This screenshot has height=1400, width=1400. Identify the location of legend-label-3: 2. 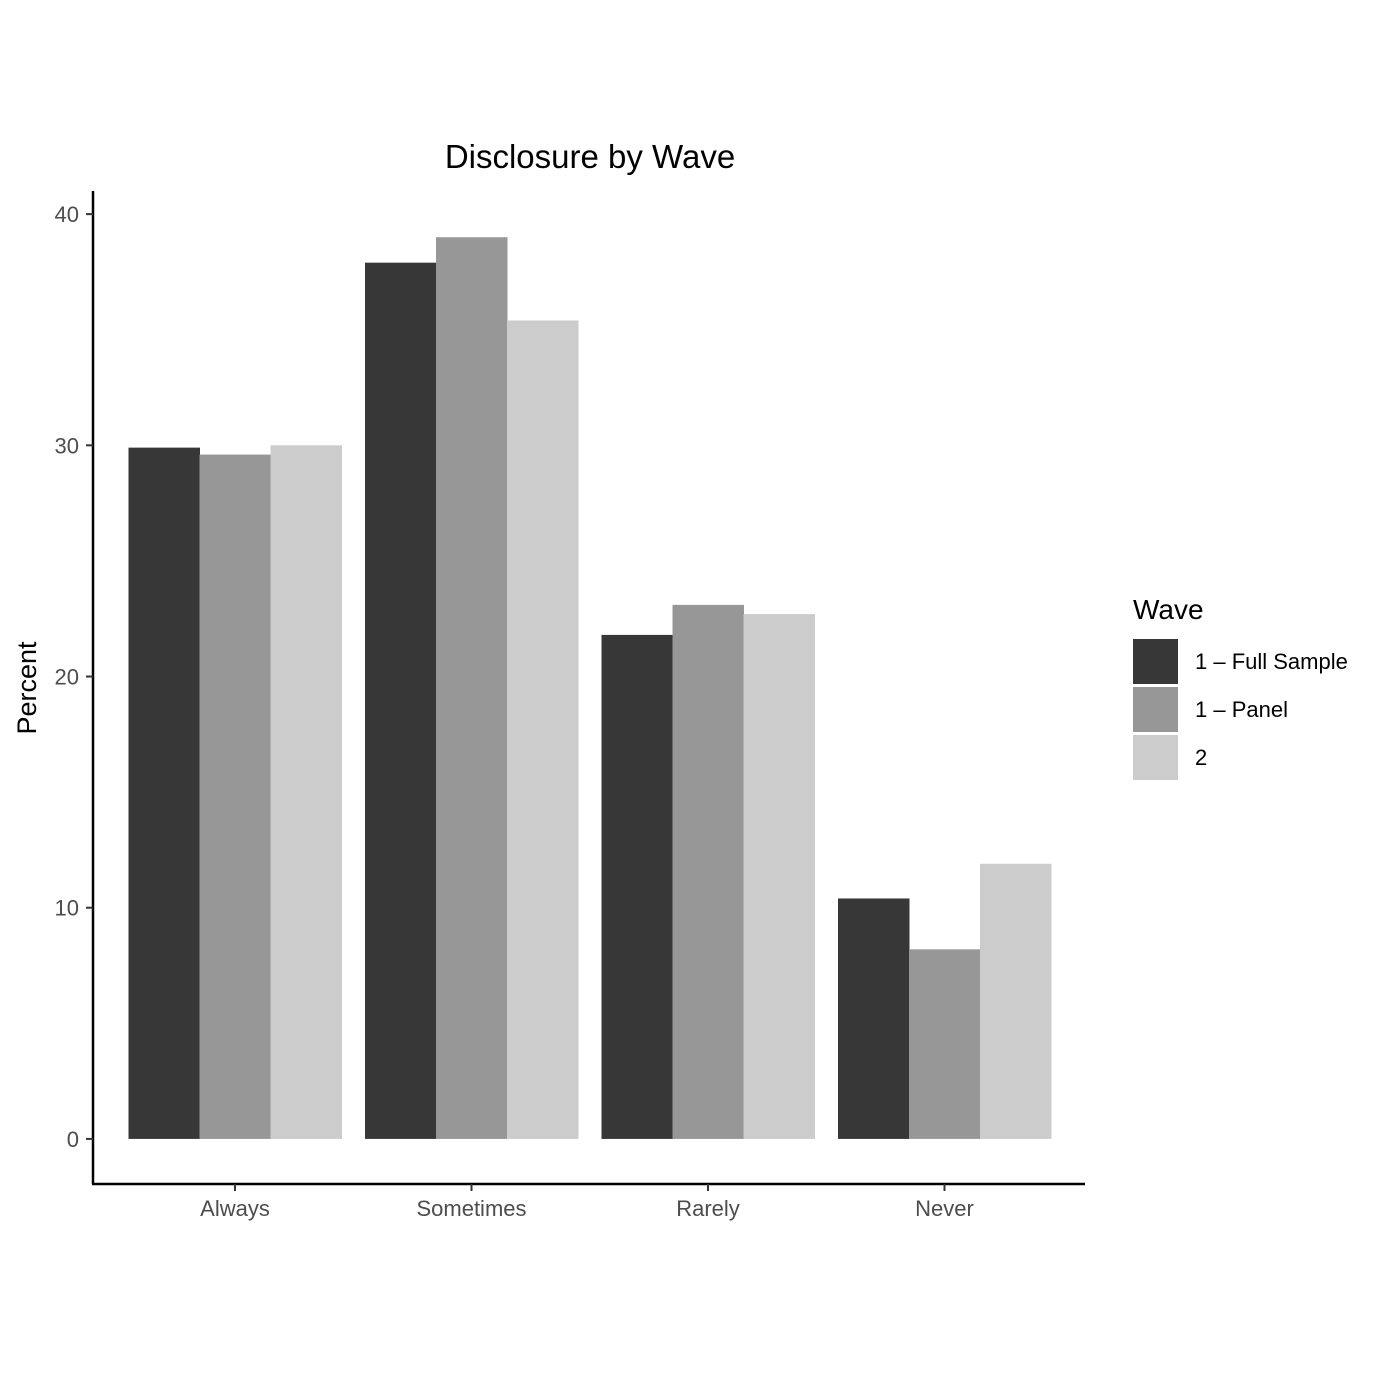
(1201, 757).